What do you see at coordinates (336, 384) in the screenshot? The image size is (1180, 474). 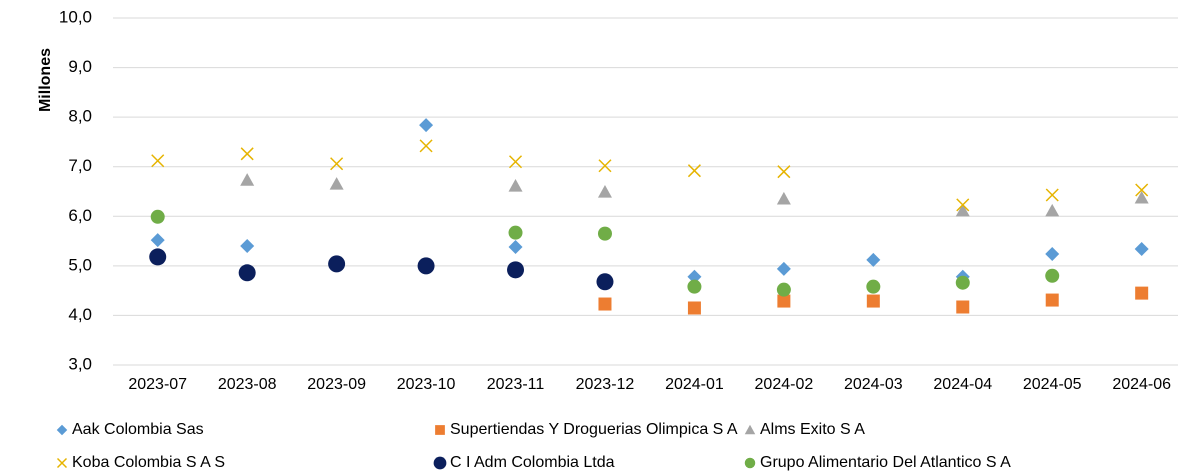 I see `x-tick-label: 2023-09` at bounding box center [336, 384].